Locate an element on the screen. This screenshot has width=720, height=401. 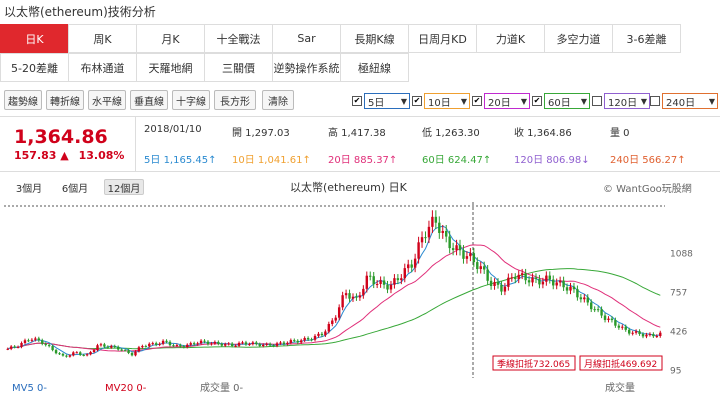
clear-button: 清除 is located at coordinates (278, 100).